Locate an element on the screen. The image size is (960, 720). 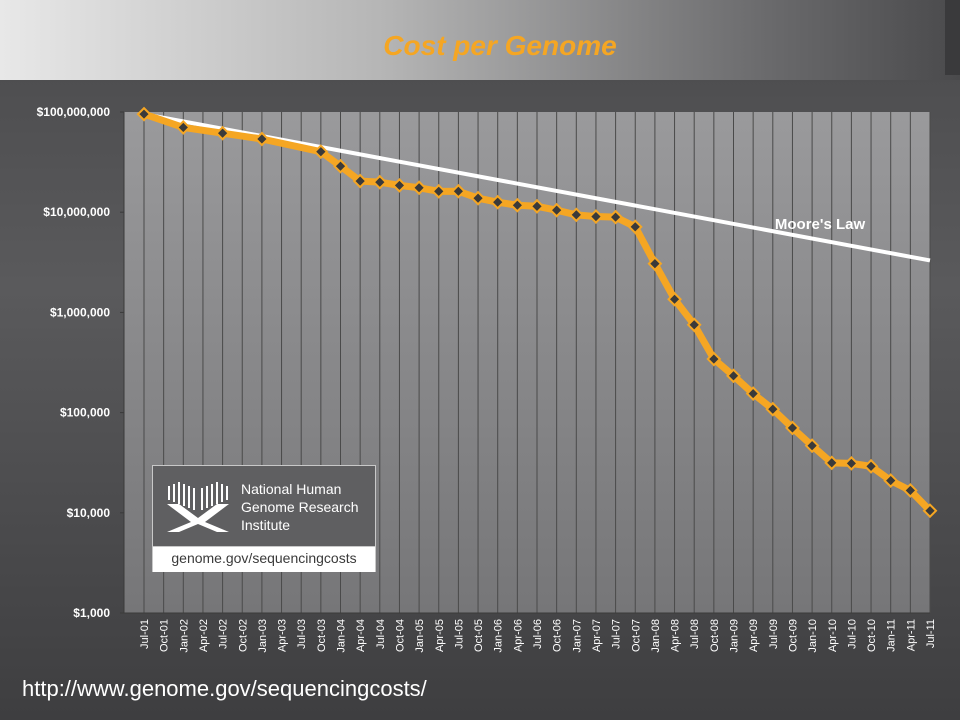
x-tick-label: Jul-02 is located at coordinates (224, 634).